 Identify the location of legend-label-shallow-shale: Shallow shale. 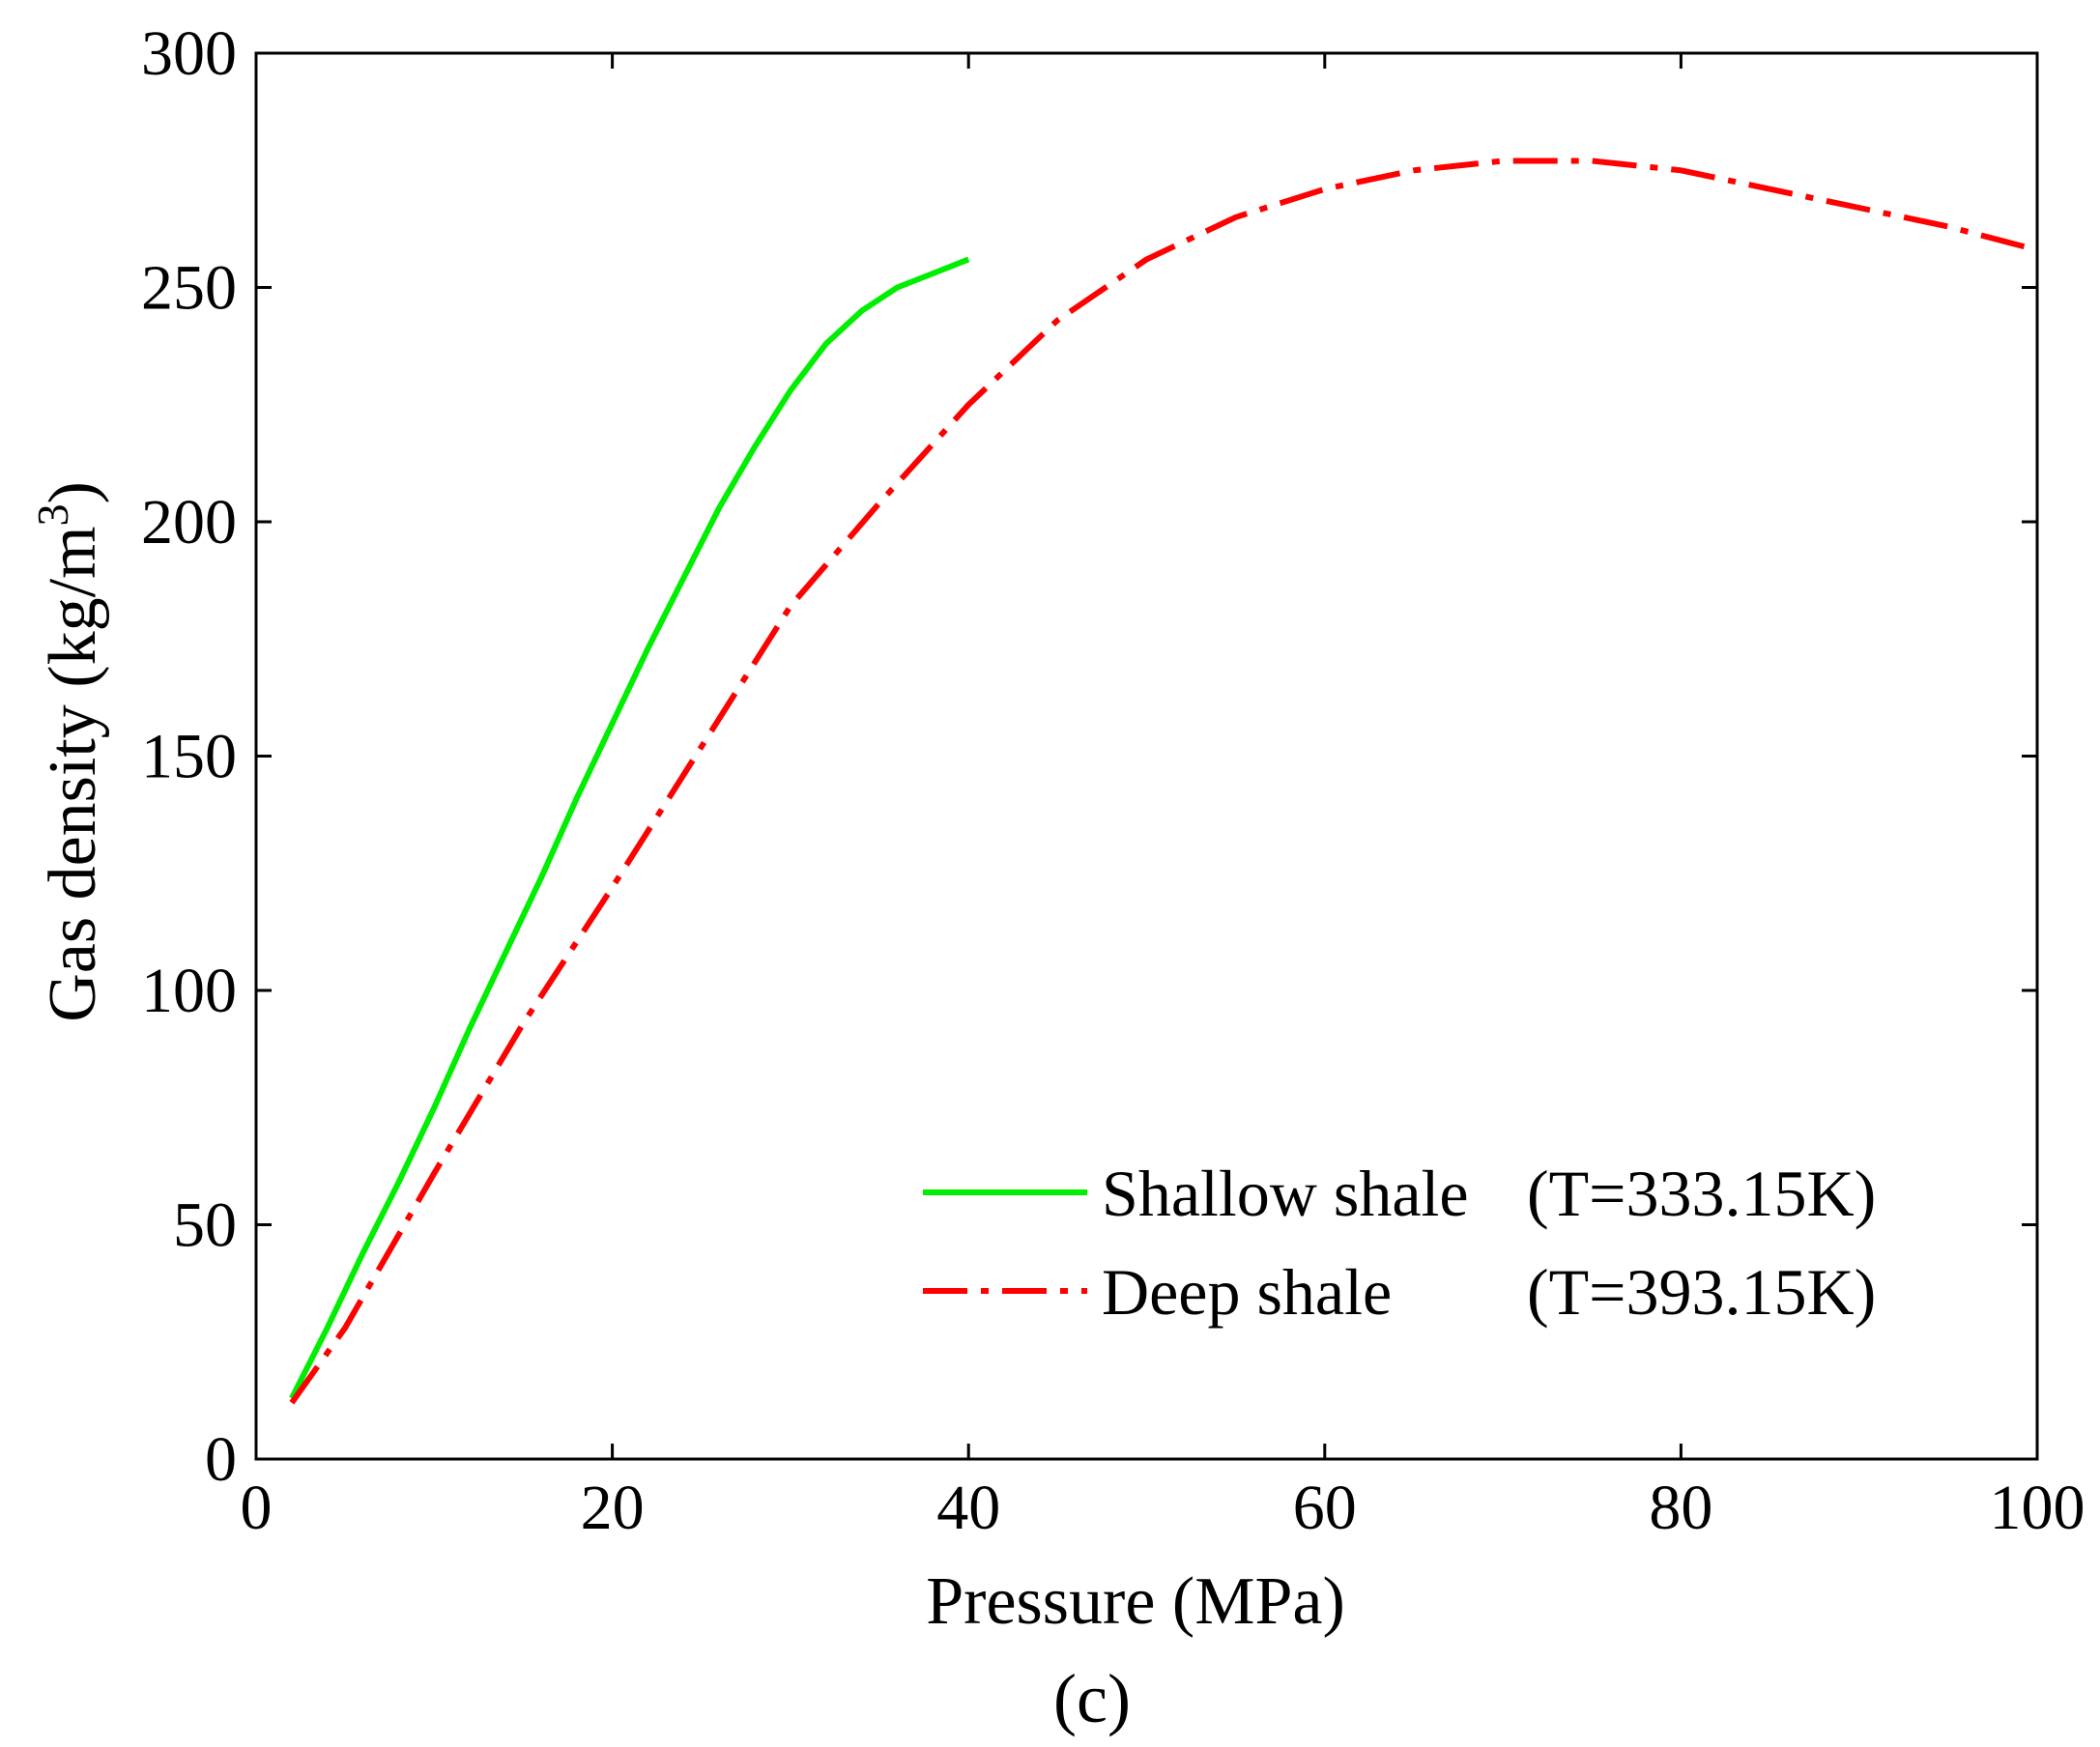
(1285, 1193).